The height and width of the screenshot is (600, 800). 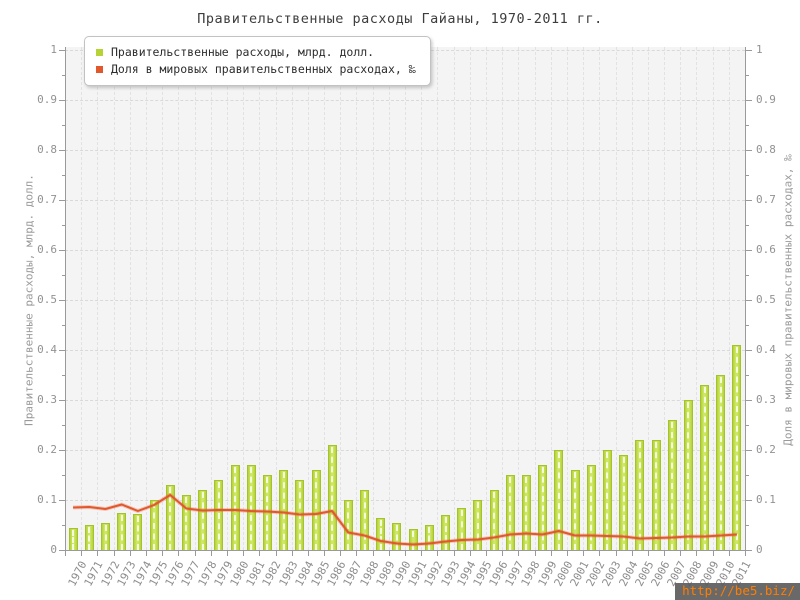 What do you see at coordinates (284, 510) in the screenshot?
I see `bar-1983` at bounding box center [284, 510].